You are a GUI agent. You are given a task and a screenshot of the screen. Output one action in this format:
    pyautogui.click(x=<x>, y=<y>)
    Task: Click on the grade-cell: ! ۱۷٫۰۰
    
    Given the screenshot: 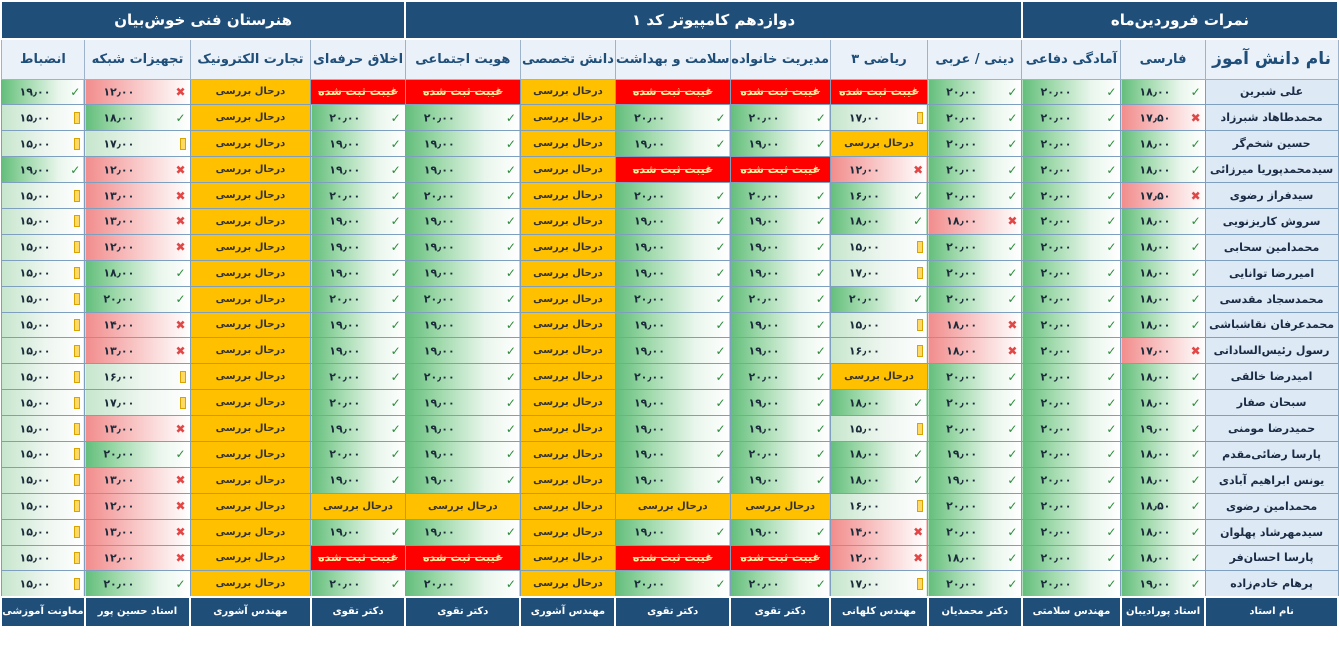 What is the action you would take?
    pyautogui.click(x=137, y=144)
    